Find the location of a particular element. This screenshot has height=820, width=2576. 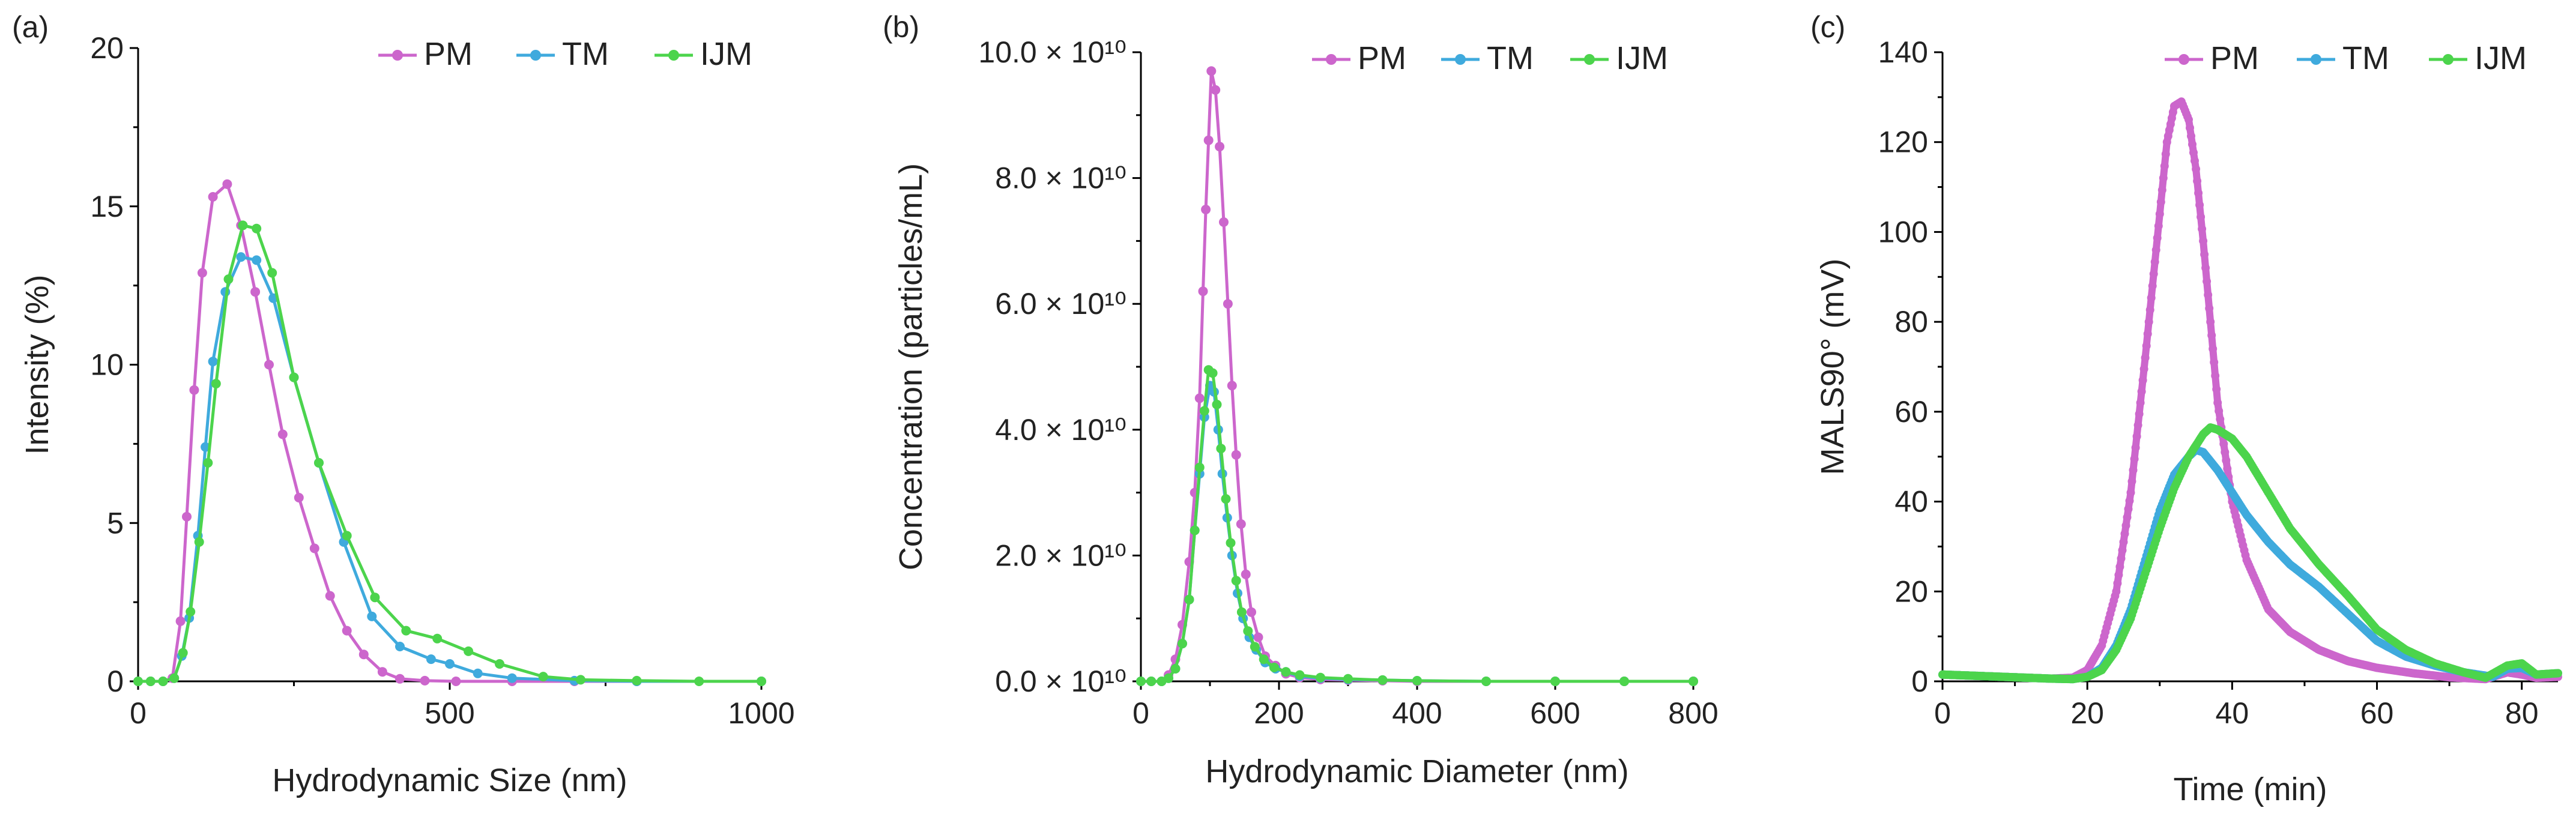

x-tick-label: 500 is located at coordinates (449, 713).